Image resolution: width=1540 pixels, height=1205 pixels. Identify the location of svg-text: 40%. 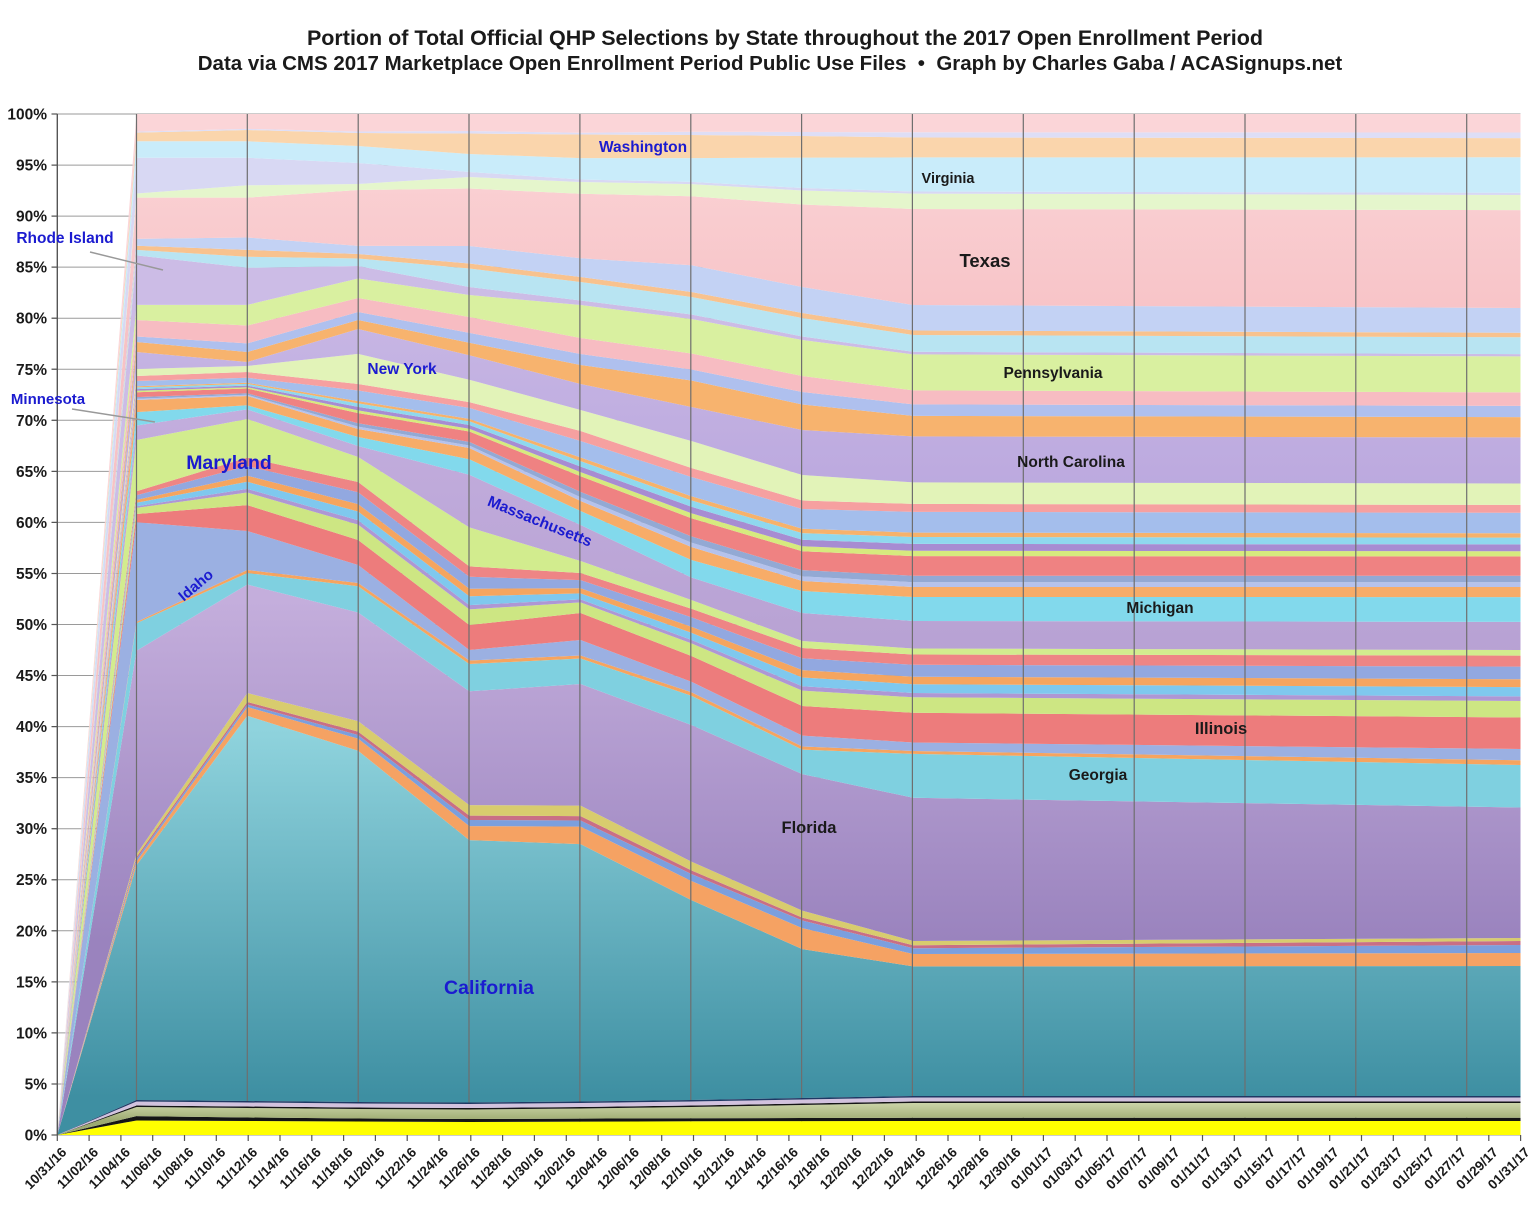
(31, 727).